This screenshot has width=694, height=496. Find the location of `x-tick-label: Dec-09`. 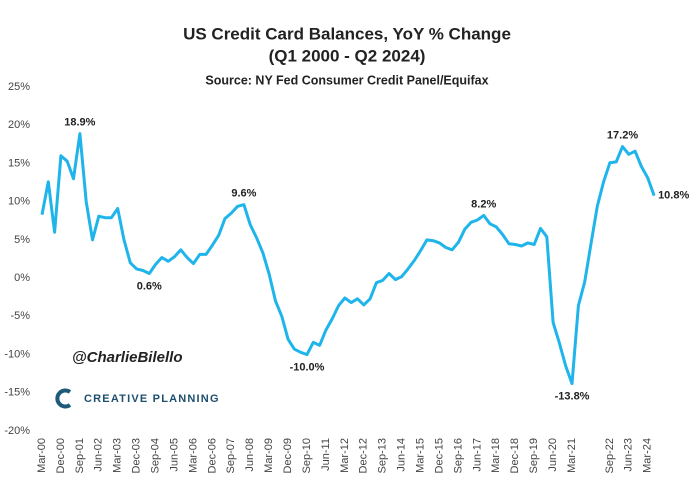

x-tick-label: Dec-09 is located at coordinates (288, 455).